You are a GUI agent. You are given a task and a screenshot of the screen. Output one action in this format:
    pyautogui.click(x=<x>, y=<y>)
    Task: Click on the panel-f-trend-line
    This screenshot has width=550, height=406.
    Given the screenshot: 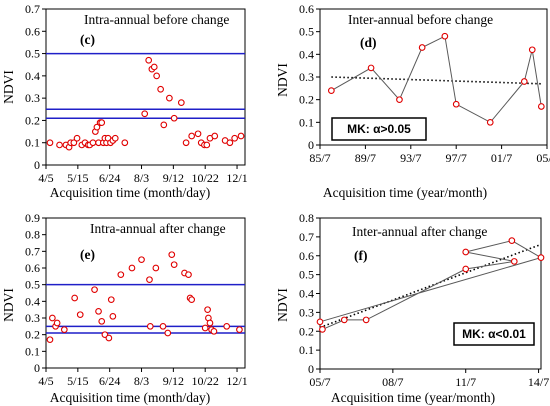 What is the action you would take?
    pyautogui.click(x=430, y=286)
    